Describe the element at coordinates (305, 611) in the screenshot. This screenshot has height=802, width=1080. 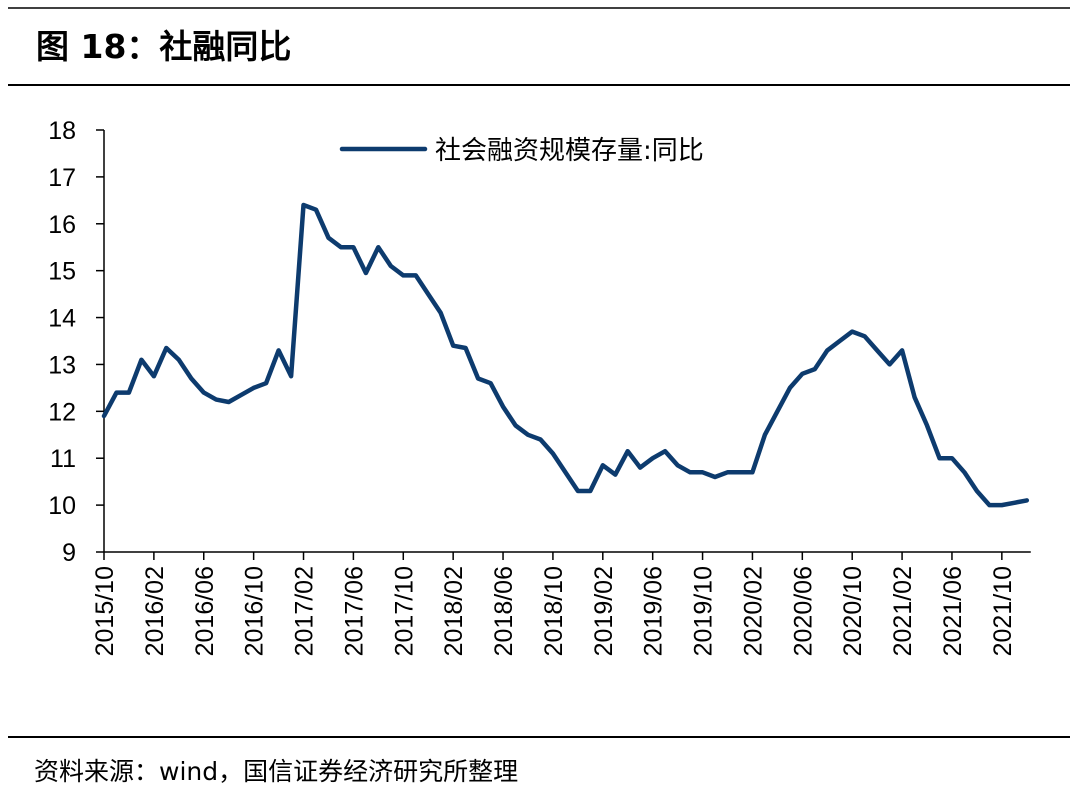
I see `x-tick-label: 2017/02` at that location.